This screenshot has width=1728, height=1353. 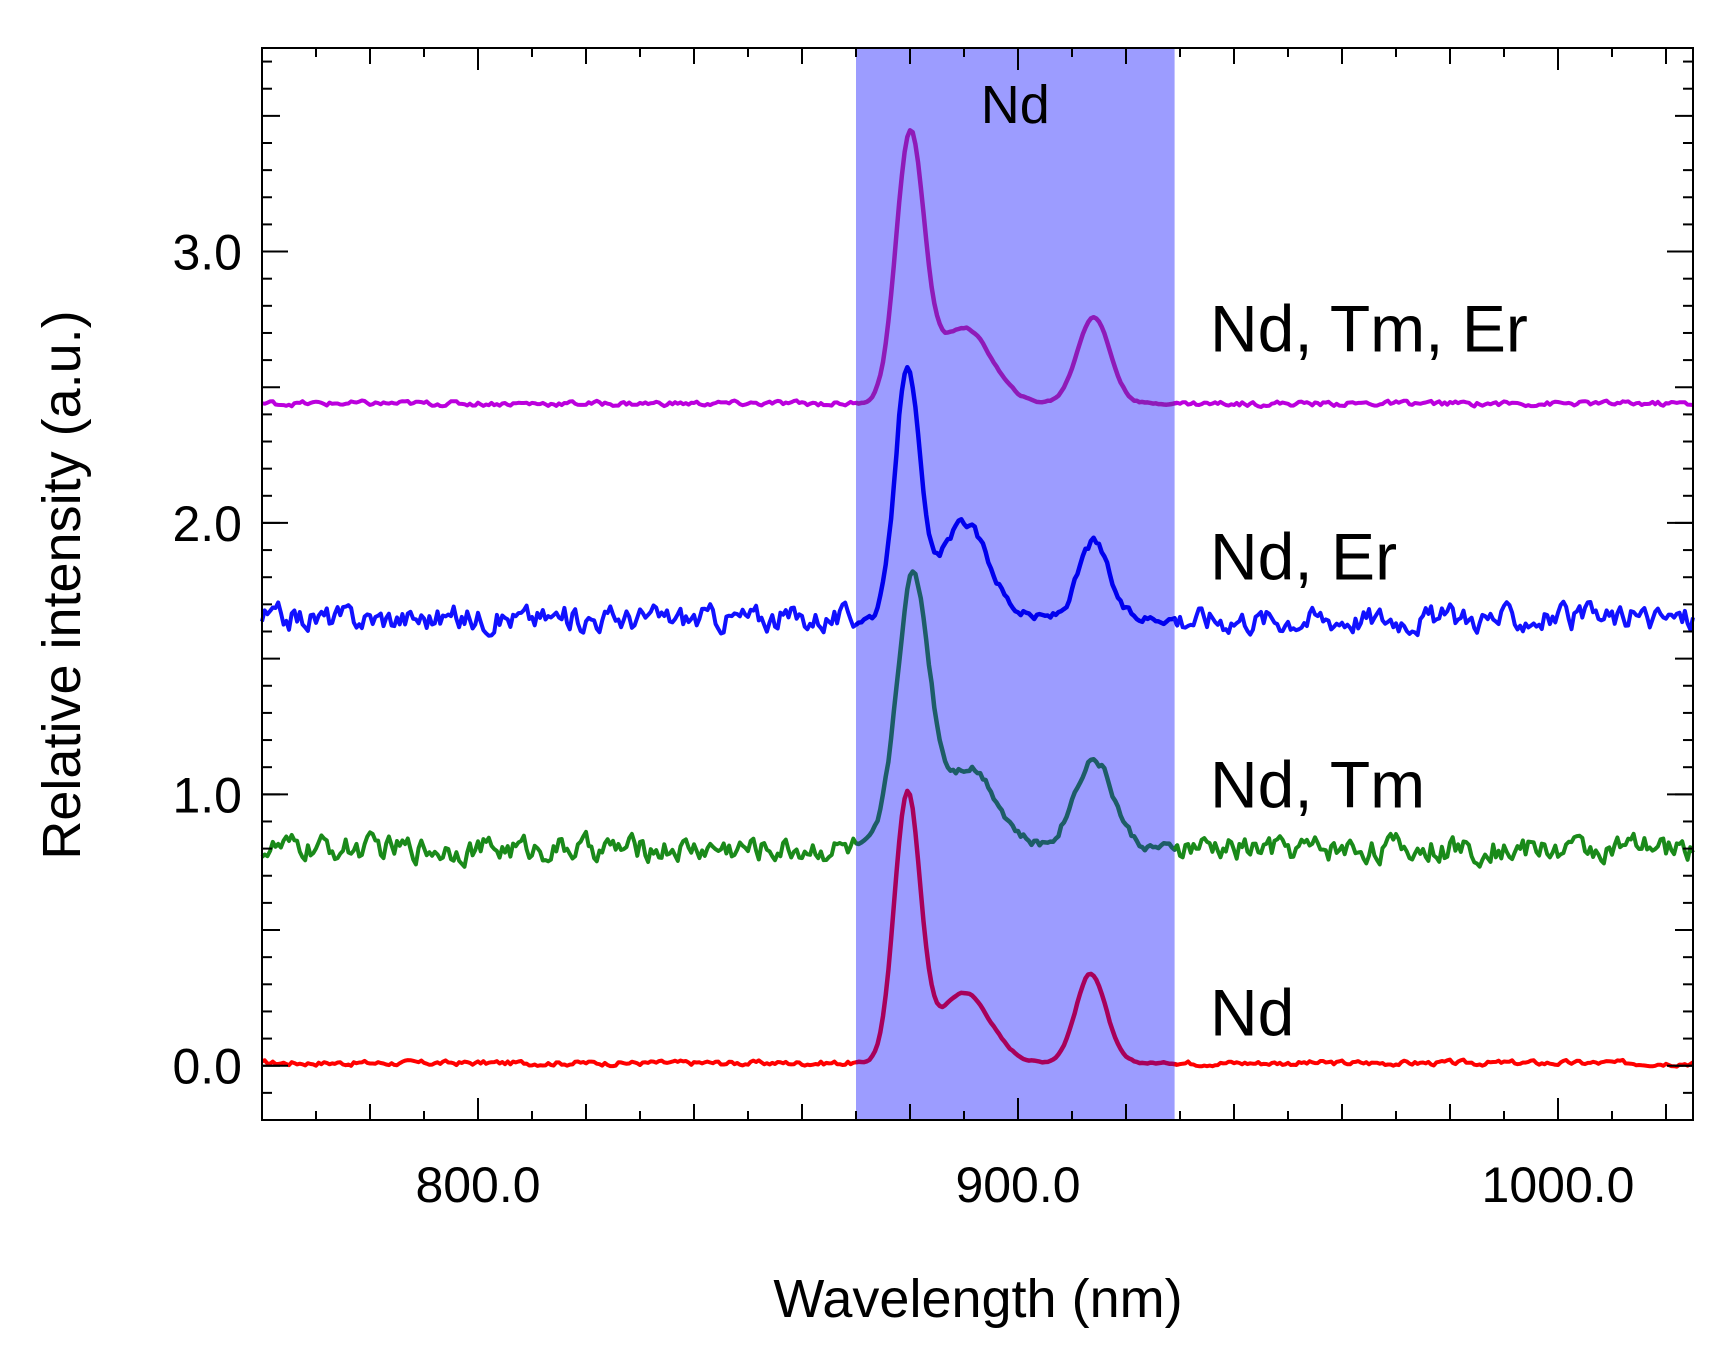 What do you see at coordinates (207, 1067) in the screenshot?
I see `y-tick-label: 0.0` at bounding box center [207, 1067].